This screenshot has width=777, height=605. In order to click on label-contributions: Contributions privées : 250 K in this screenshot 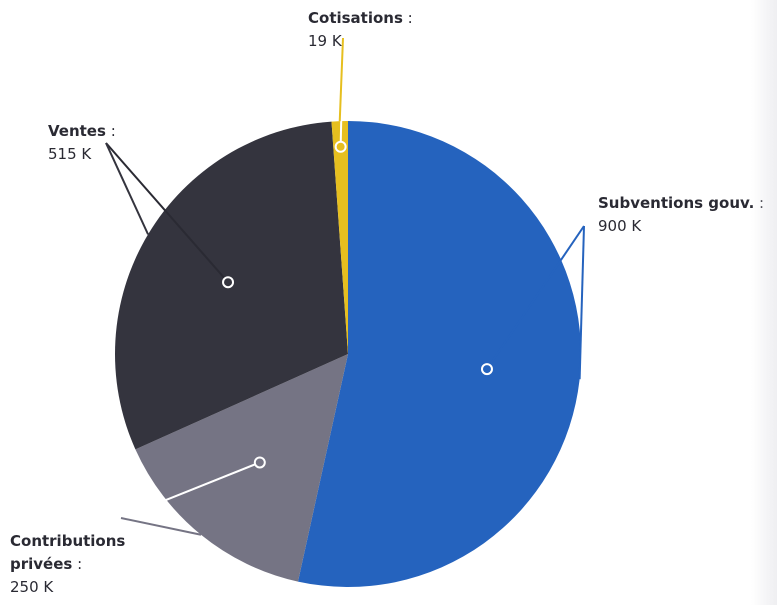, I will do `click(80, 564)`.